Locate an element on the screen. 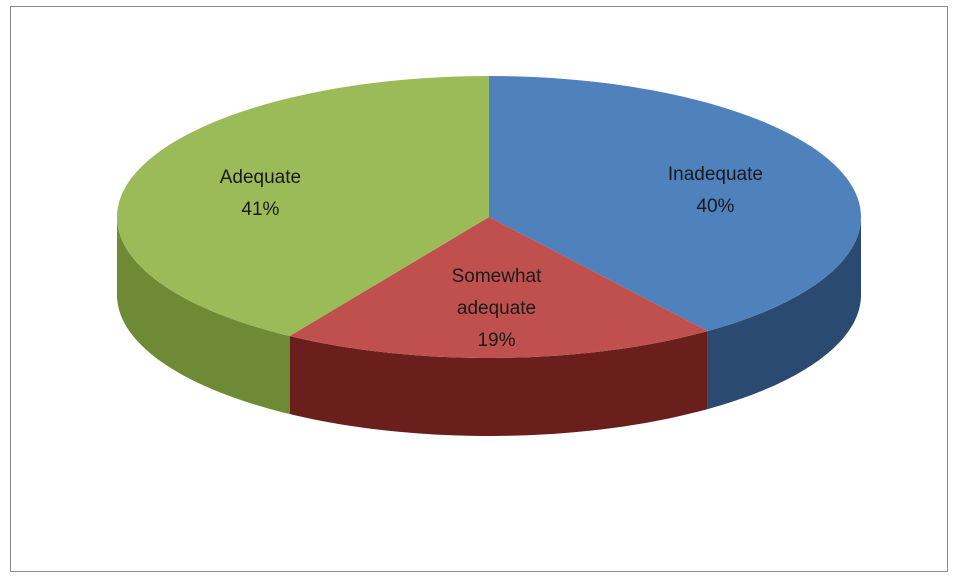  slice-category-label: adequate is located at coordinates (496, 308).